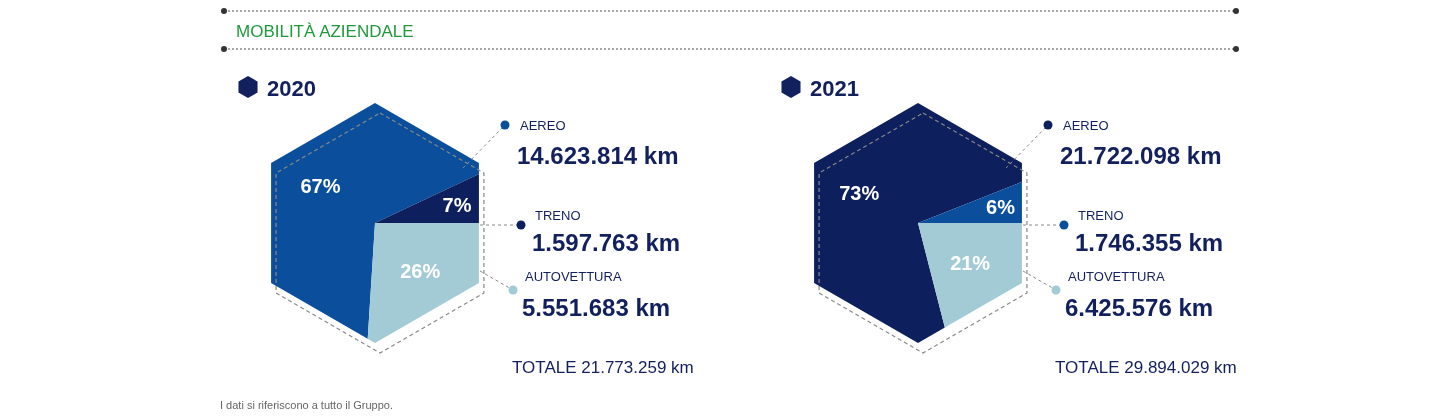 This screenshot has width=1440, height=420. Describe the element at coordinates (1139, 307) in the screenshot. I see `text: 6.425.576 km` at that location.